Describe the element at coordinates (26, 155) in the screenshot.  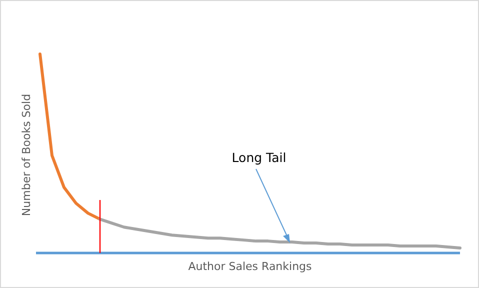
I see `y-axis-title: Number of Books Sold` at that location.